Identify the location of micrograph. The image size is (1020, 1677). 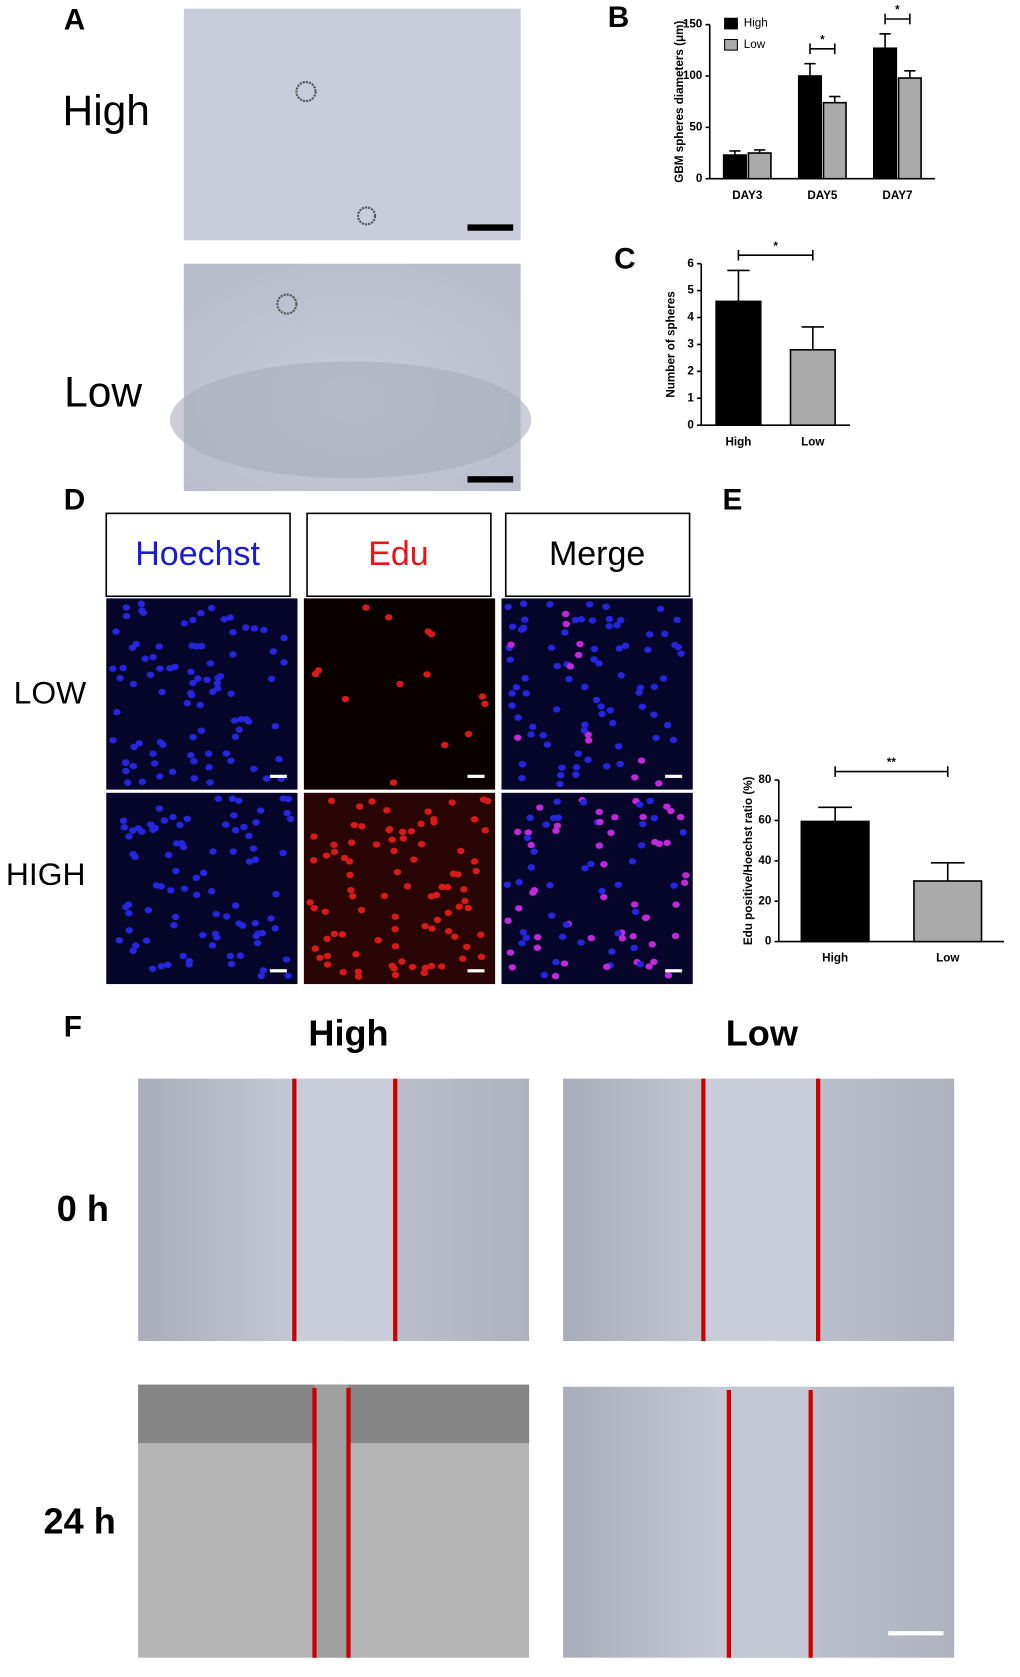
(352, 124).